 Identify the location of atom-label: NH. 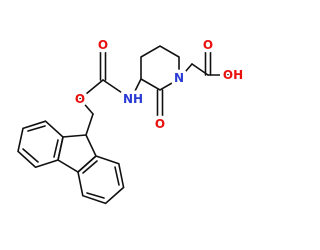
(133, 99).